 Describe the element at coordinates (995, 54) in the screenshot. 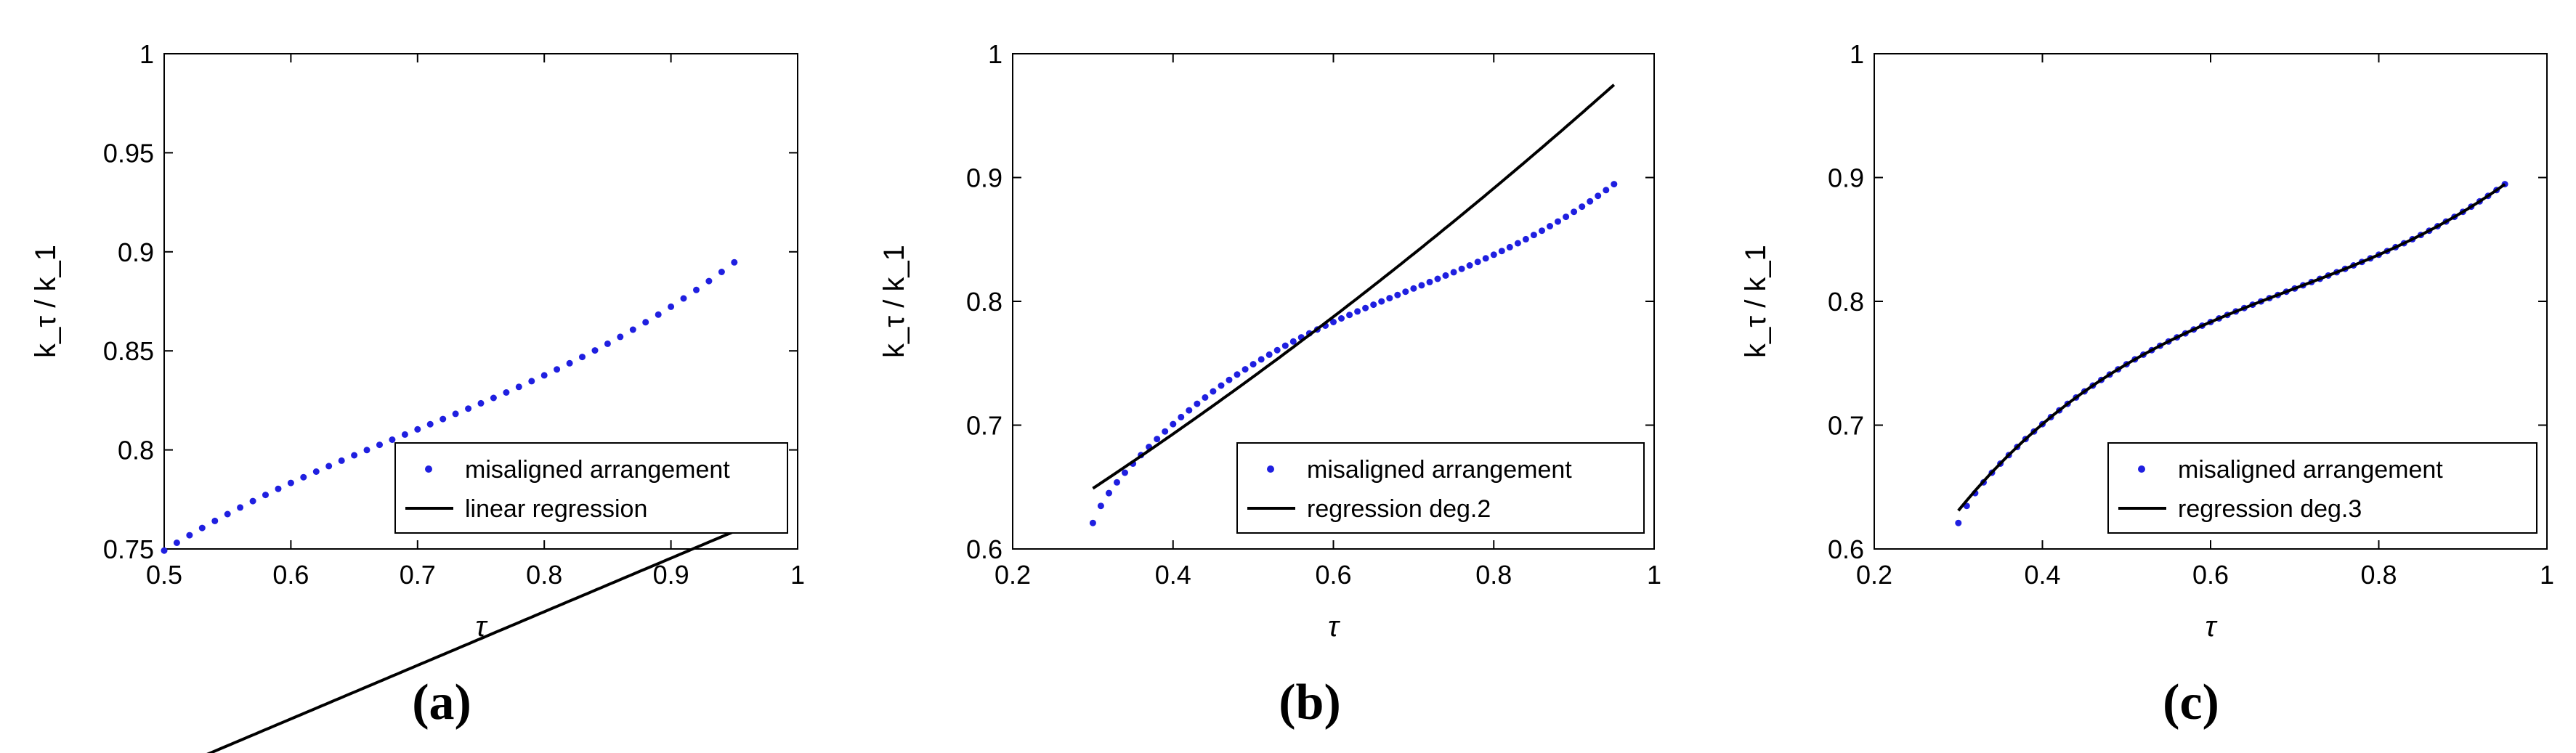

I see `y-tick-label: 1` at that location.